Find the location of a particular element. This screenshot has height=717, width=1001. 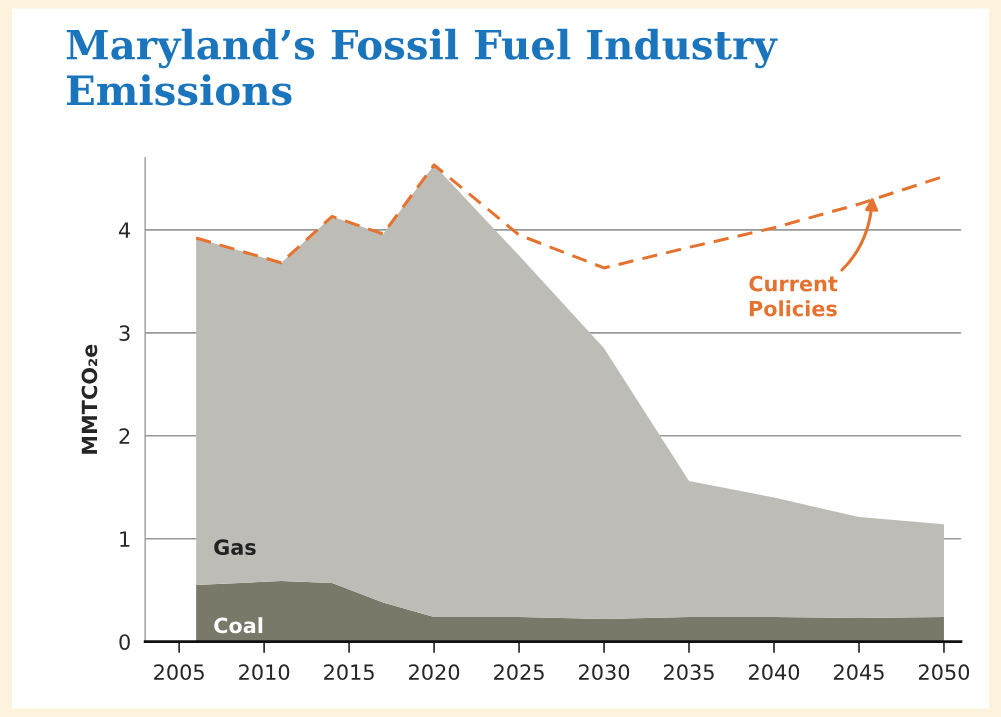

series-label: Coal is located at coordinates (238, 625).